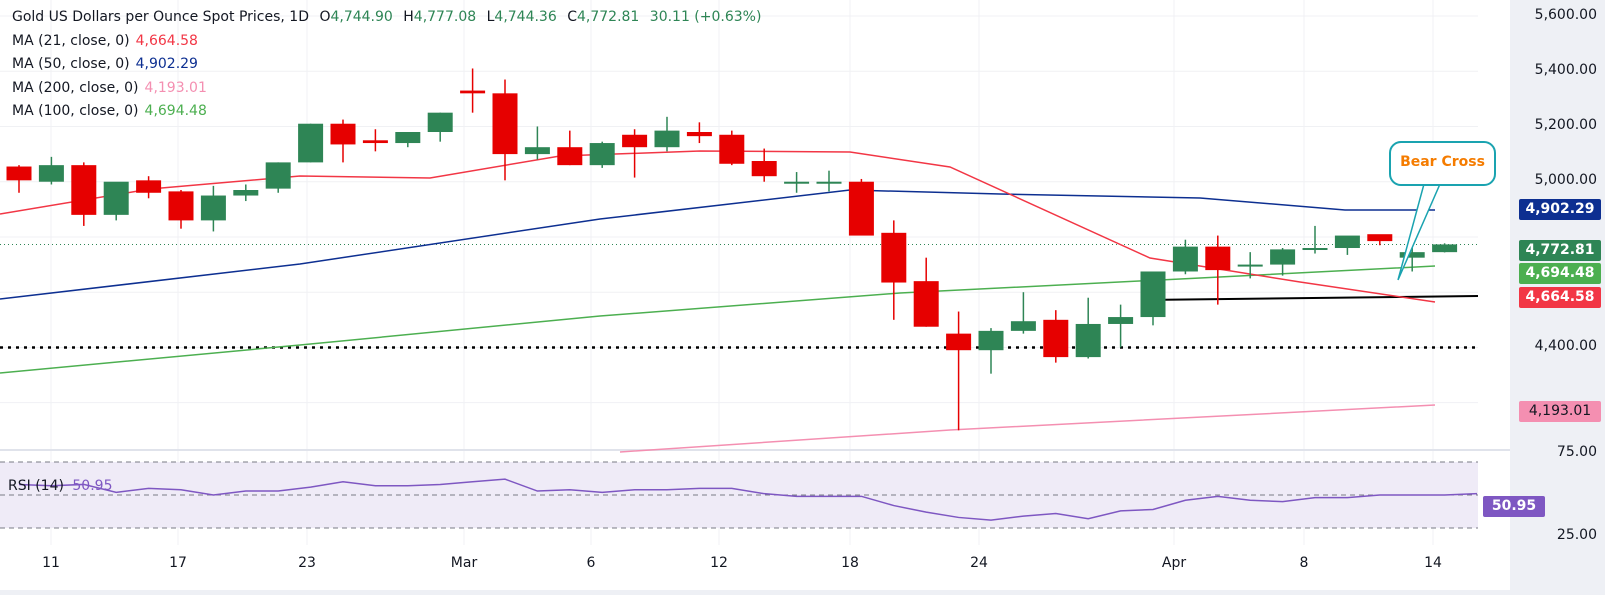  Describe the element at coordinates (166, 41) in the screenshot. I see `ma21-value: 4,664.58` at that location.